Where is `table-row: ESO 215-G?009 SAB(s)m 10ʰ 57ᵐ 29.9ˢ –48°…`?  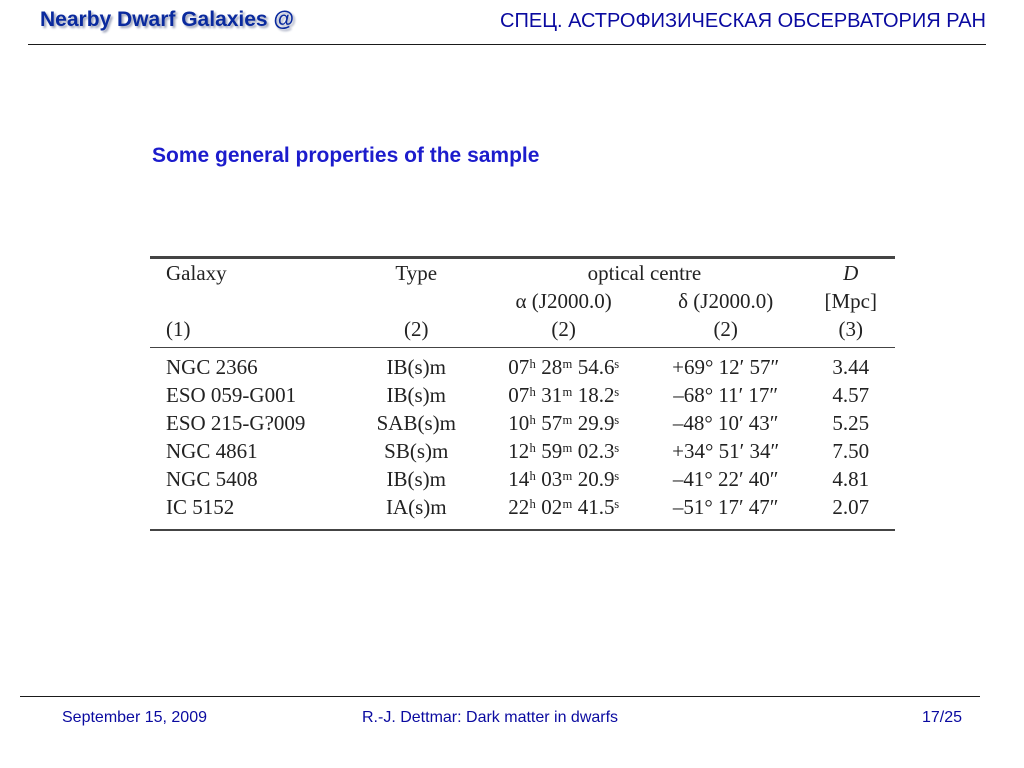
table-row: ESO 215-G?009 SAB(s)m 10ʰ 57ᵐ 29.9ˢ –48°… is located at coordinates (522, 423).